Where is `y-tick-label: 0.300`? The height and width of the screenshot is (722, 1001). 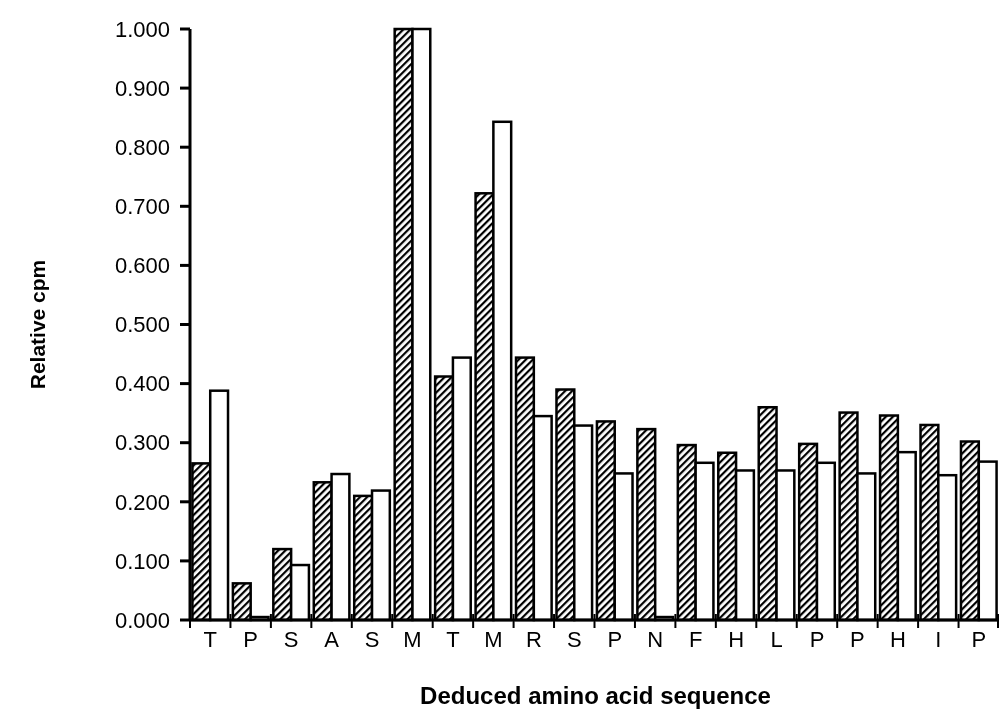
y-tick-label: 0.300 is located at coordinates (142, 443).